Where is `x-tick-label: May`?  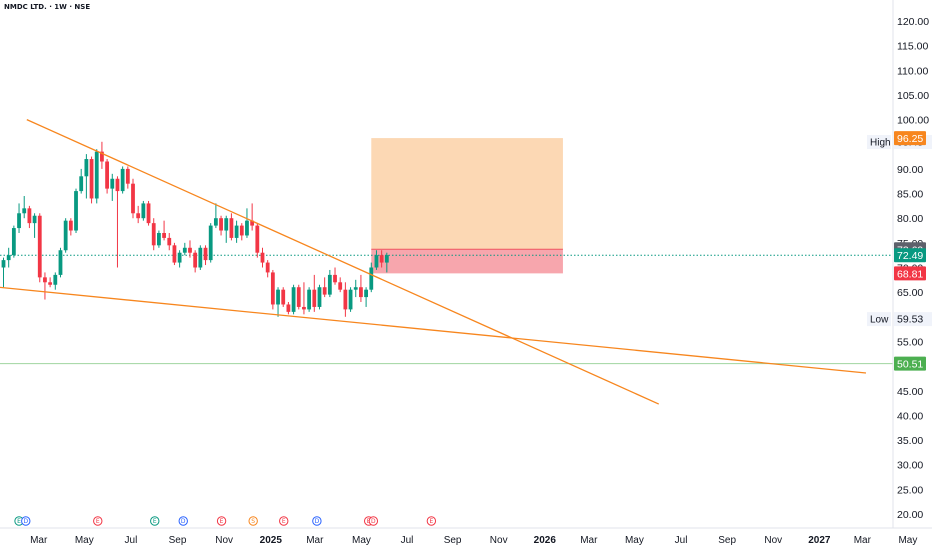 x-tick-label: May is located at coordinates (634, 540).